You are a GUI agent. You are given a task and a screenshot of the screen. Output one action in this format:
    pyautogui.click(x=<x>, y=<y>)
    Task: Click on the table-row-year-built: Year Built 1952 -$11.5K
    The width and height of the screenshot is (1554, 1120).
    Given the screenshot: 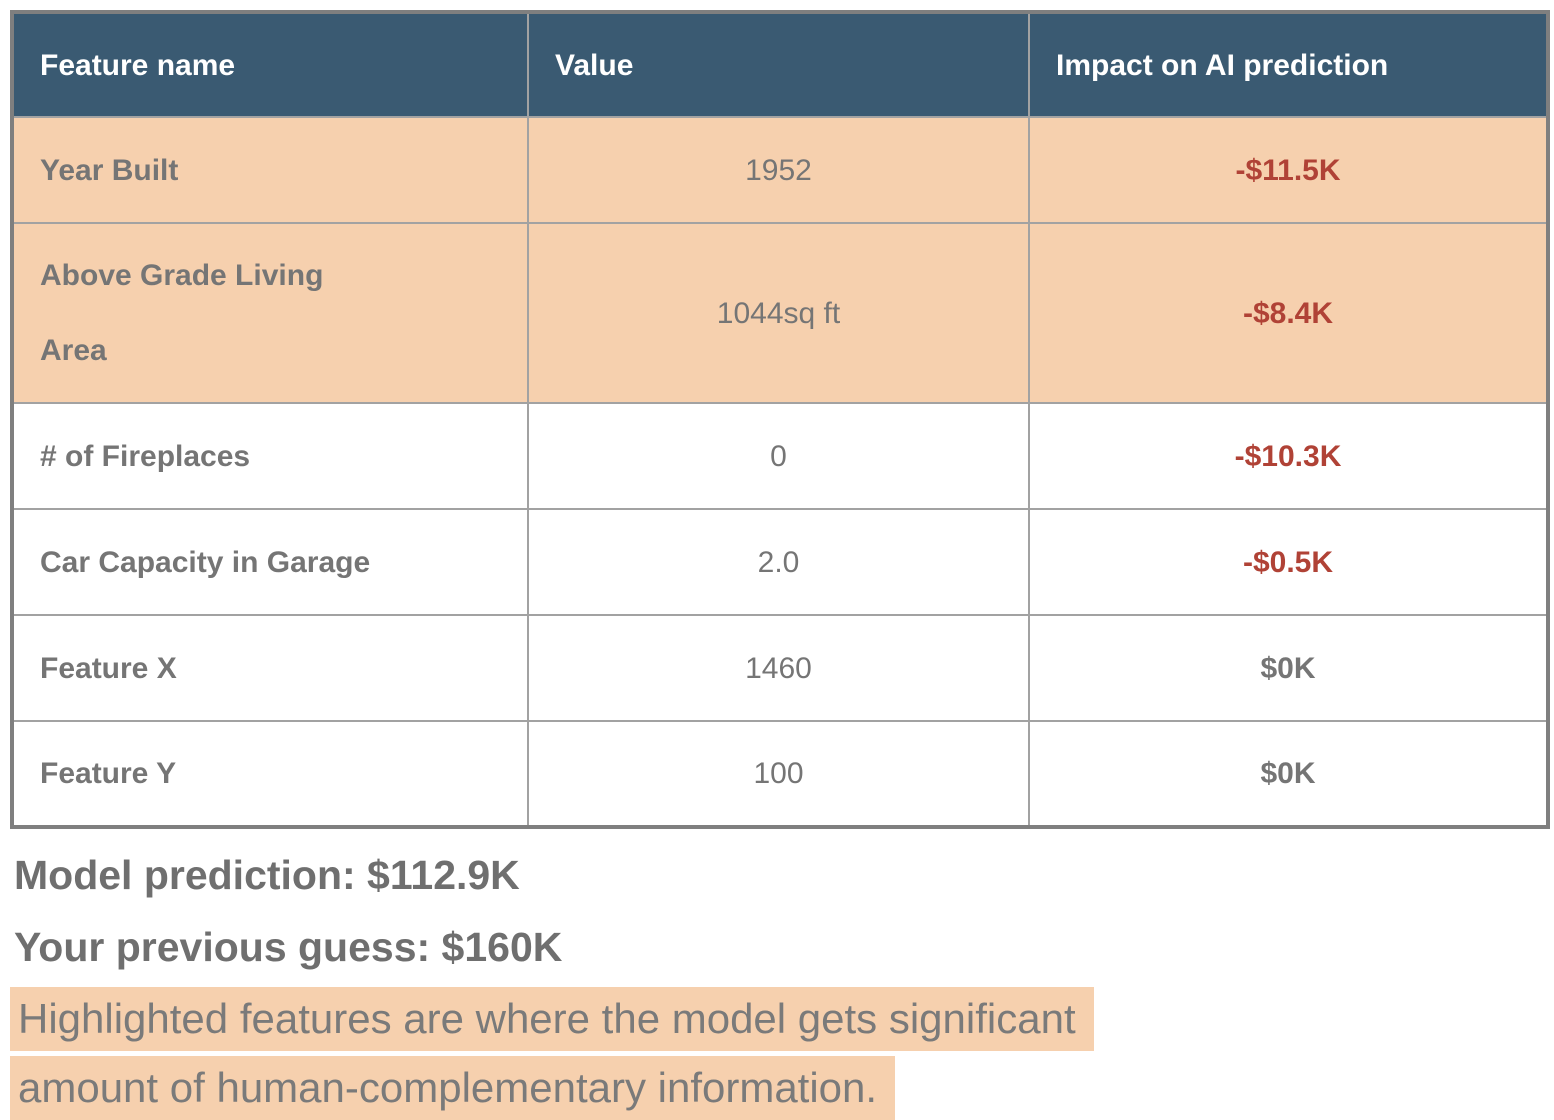 What is the action you would take?
    pyautogui.click(x=780, y=170)
    